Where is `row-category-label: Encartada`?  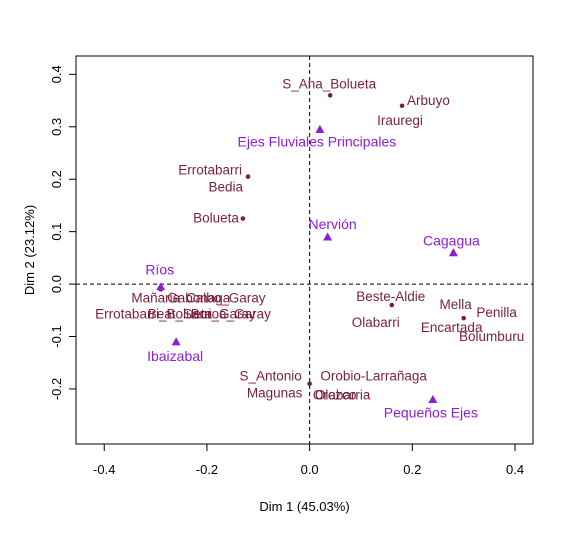 row-category-label: Encartada is located at coordinates (452, 327).